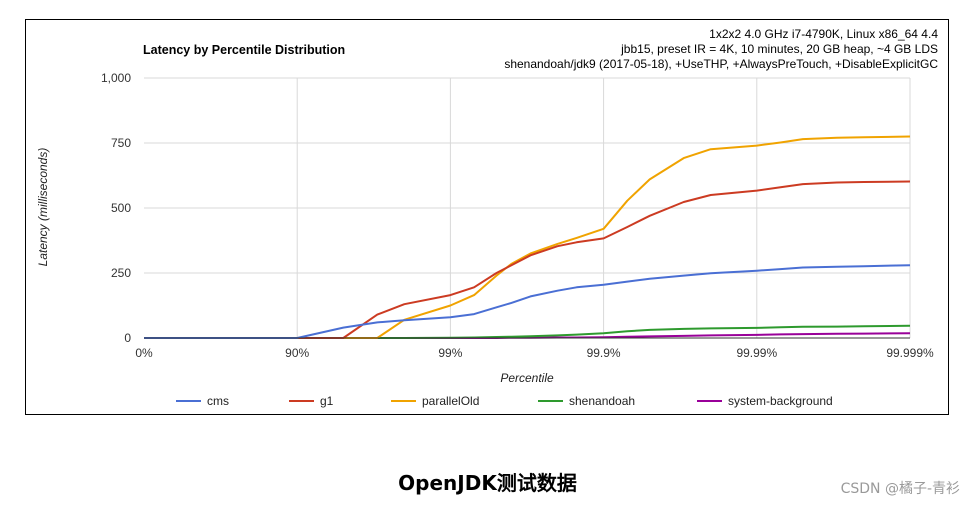  I want to click on legend-label-system-background: system-background, so click(780, 401).